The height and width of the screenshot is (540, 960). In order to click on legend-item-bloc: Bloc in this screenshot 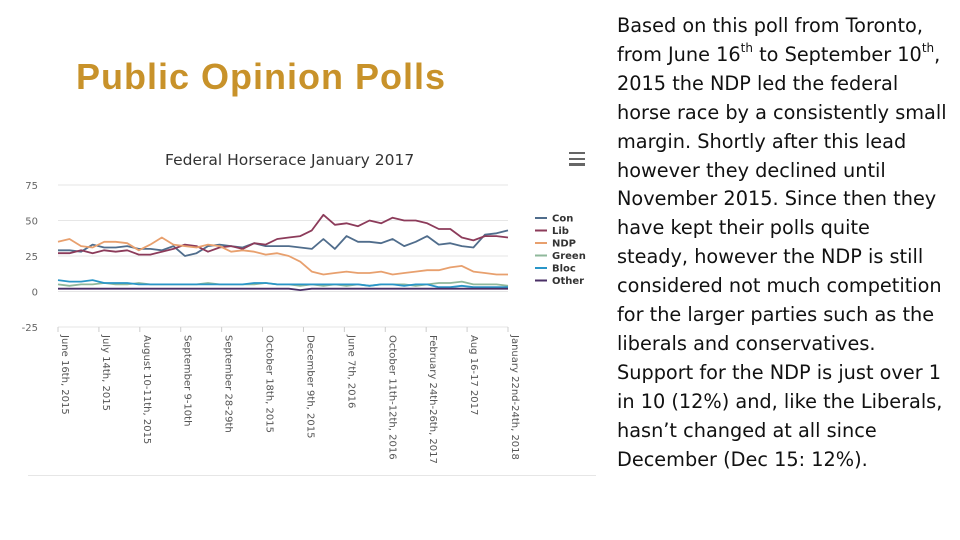, I will do `click(555, 269)`.